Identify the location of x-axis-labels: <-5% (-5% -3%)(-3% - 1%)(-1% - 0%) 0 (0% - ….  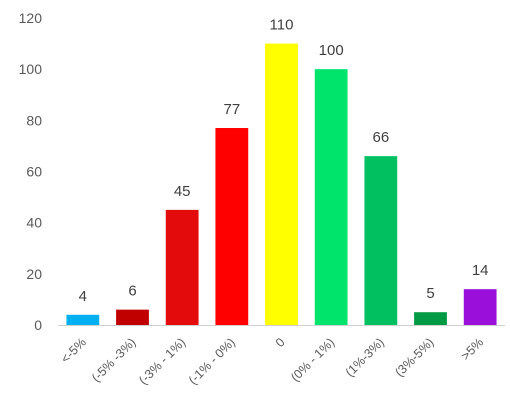
(272, 361).